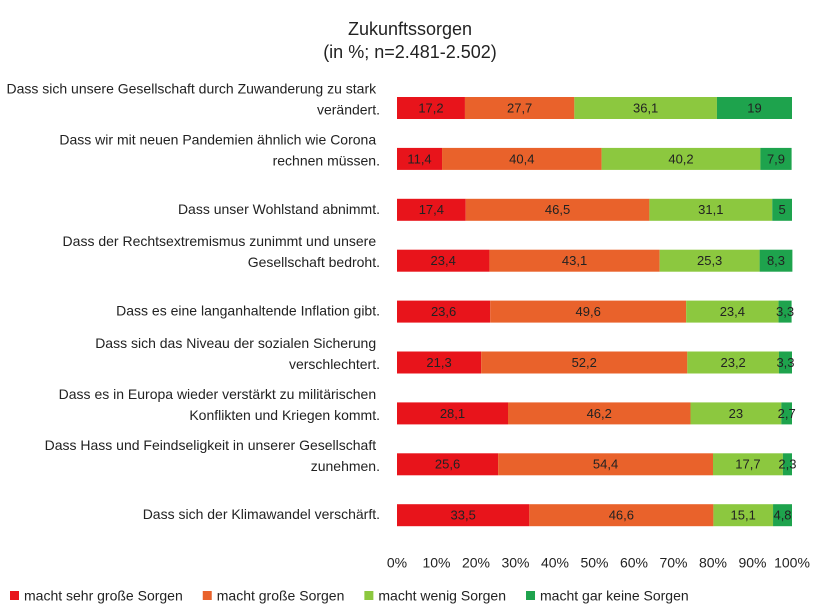 Image resolution: width=821 pixels, height=615 pixels. What do you see at coordinates (281, 596) in the screenshot?
I see `legend-label: macht große Sorgen` at bounding box center [281, 596].